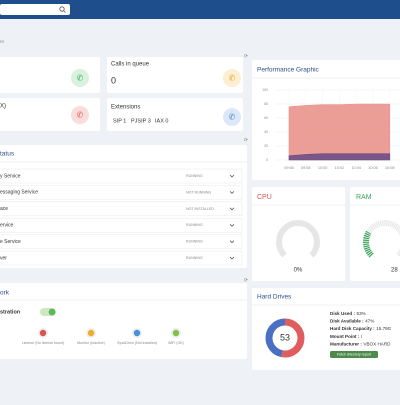  What do you see at coordinates (10, 312) in the screenshot?
I see `registration-label: stration` at bounding box center [10, 312].